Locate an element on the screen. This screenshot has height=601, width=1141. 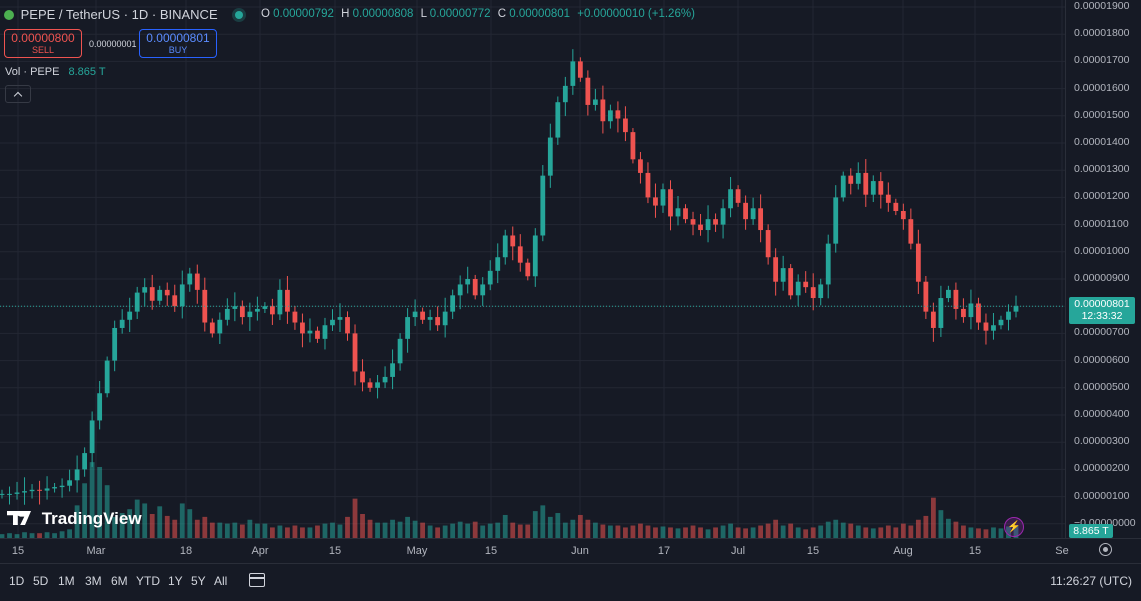
symbol-title: PEPE / TetherUS · 1D · BINANCE is located at coordinates (119, 14).